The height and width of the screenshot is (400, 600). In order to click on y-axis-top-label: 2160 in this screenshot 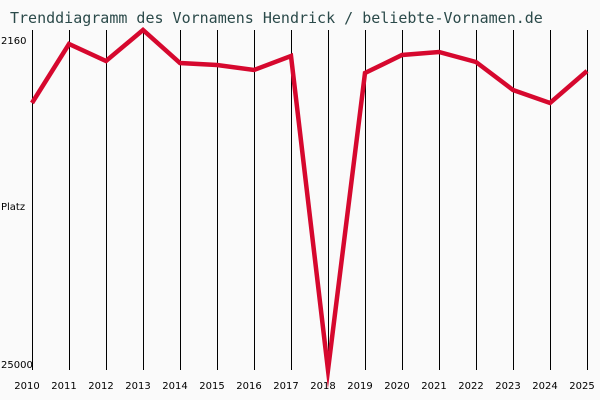, I will do `click(14, 41)`.